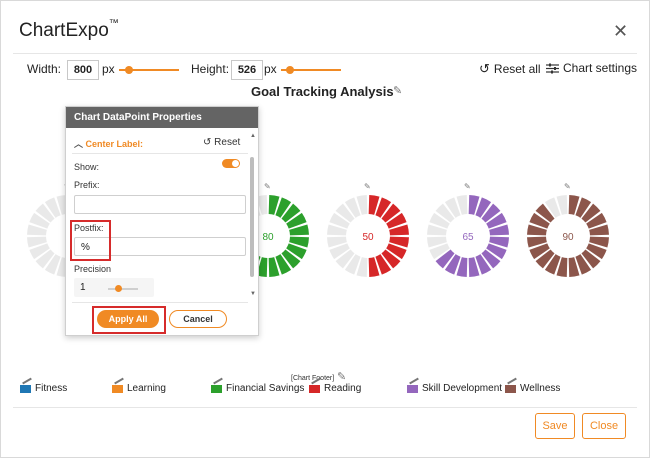 The image size is (650, 458). I want to click on chart-settings-button: Chart settings, so click(591, 68).